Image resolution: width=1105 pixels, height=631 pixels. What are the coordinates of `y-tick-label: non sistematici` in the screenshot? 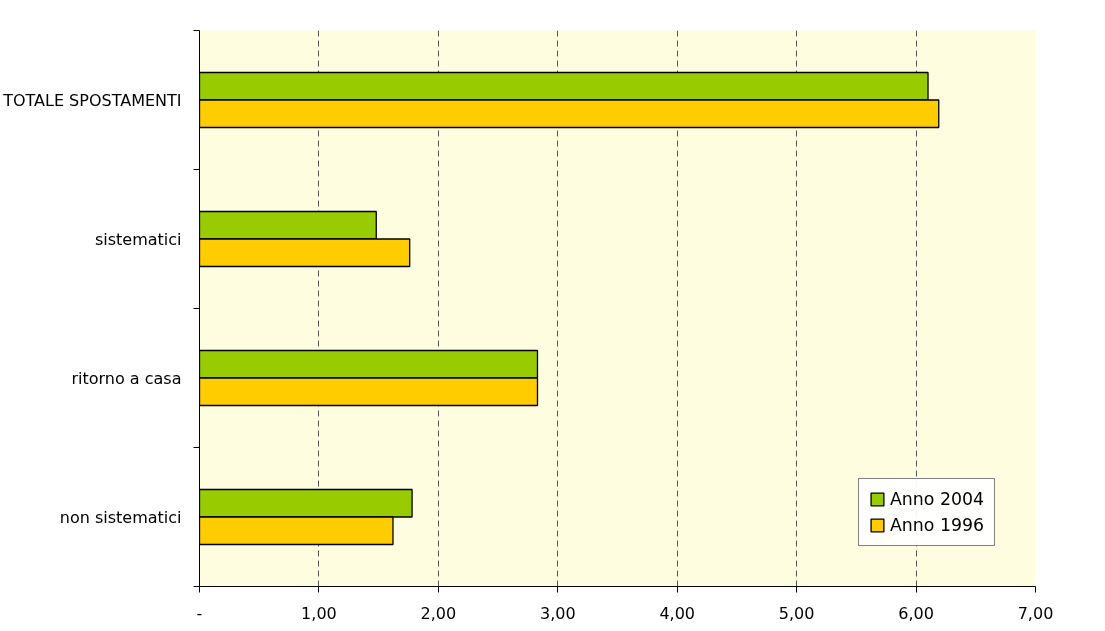 It's located at (120, 517).